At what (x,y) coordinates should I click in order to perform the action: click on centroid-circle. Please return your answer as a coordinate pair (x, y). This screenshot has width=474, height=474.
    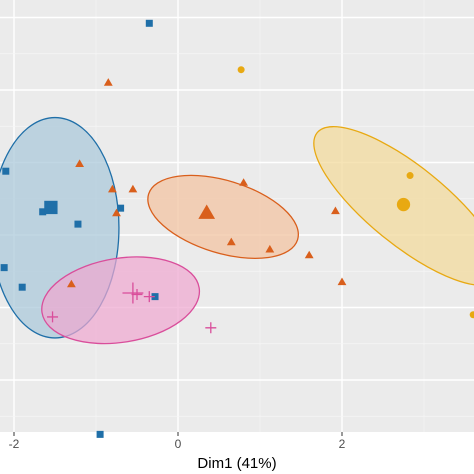
    Looking at the image, I should click on (403, 204).